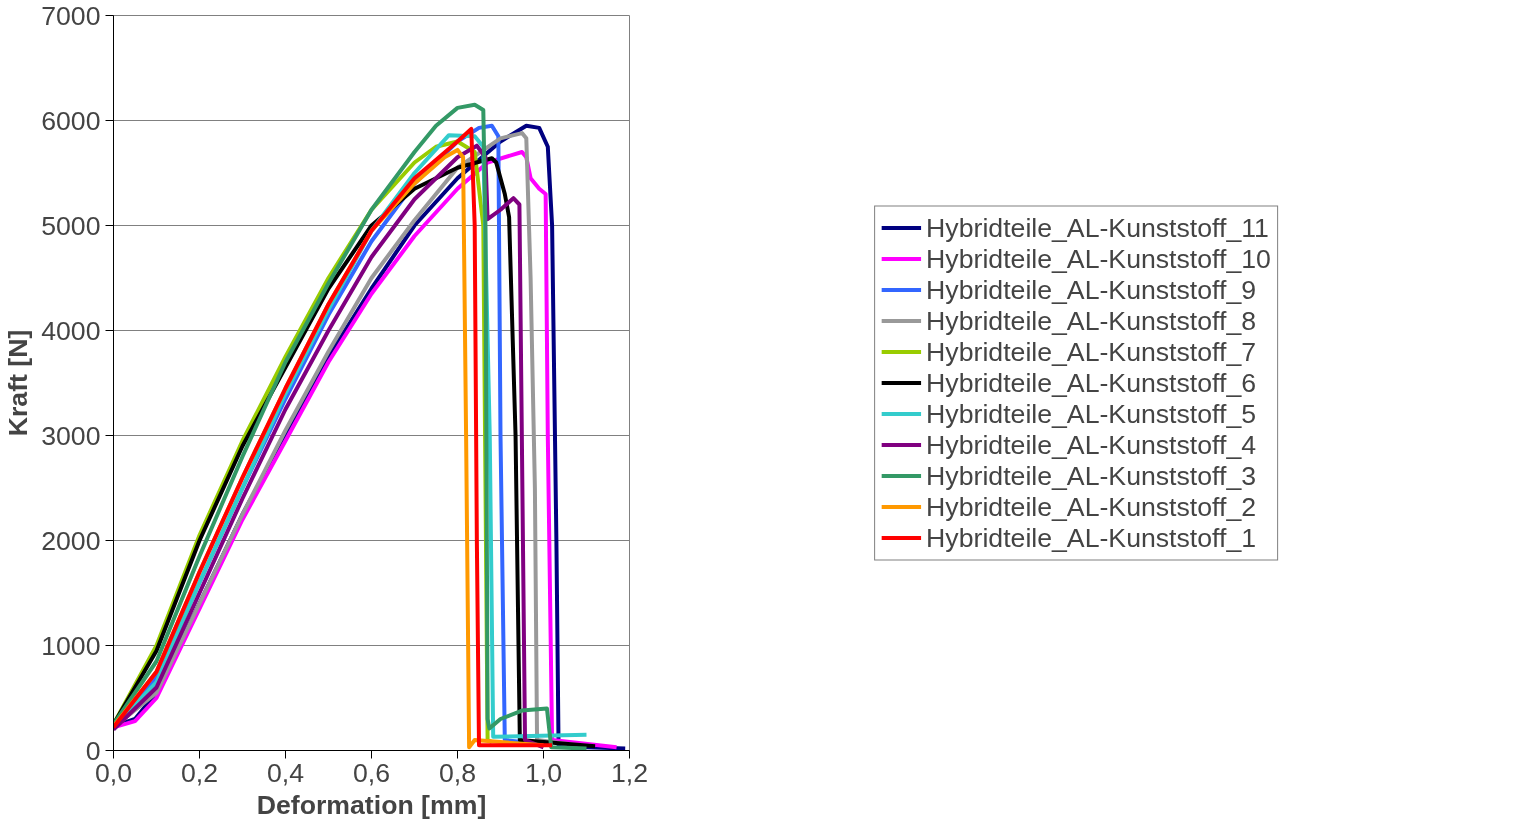 The width and height of the screenshot is (1523, 822). What do you see at coordinates (71, 435) in the screenshot?
I see `y-tick-label: 3000` at bounding box center [71, 435].